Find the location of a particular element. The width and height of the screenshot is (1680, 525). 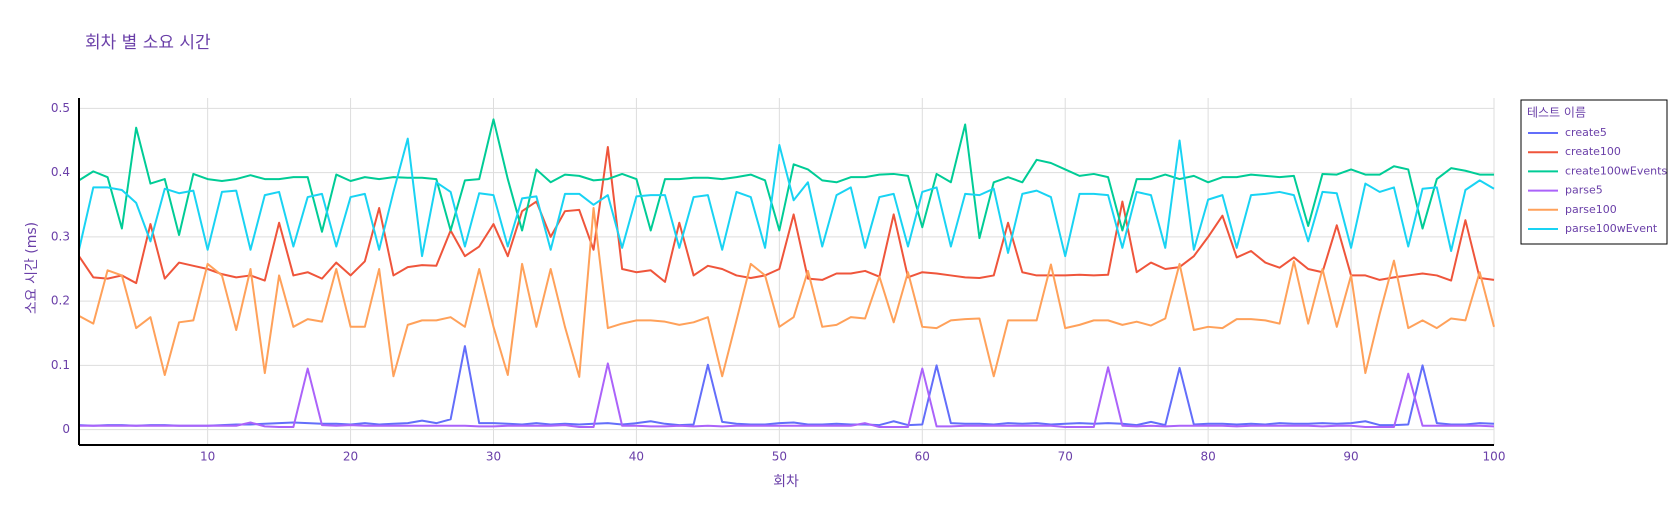

x-axis-label: 회차 is located at coordinates (786, 482).